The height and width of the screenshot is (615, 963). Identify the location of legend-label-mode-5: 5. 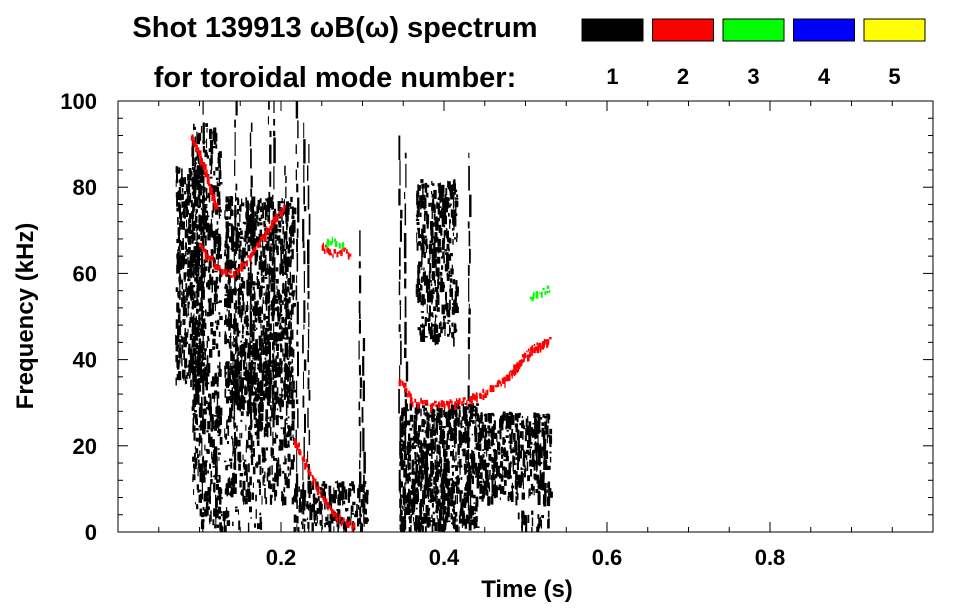
(894, 76).